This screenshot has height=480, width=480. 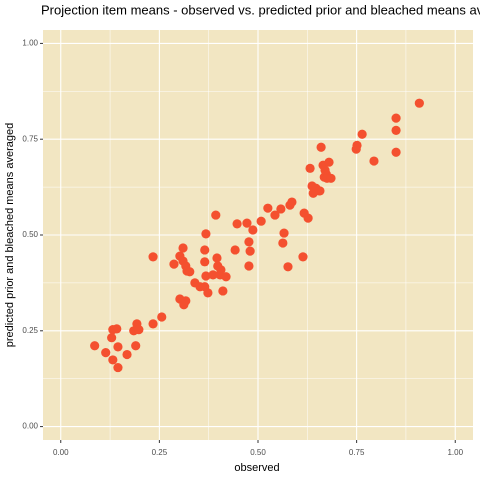 What do you see at coordinates (30, 43) in the screenshot?
I see `y-tick-label: 1.00` at bounding box center [30, 43].